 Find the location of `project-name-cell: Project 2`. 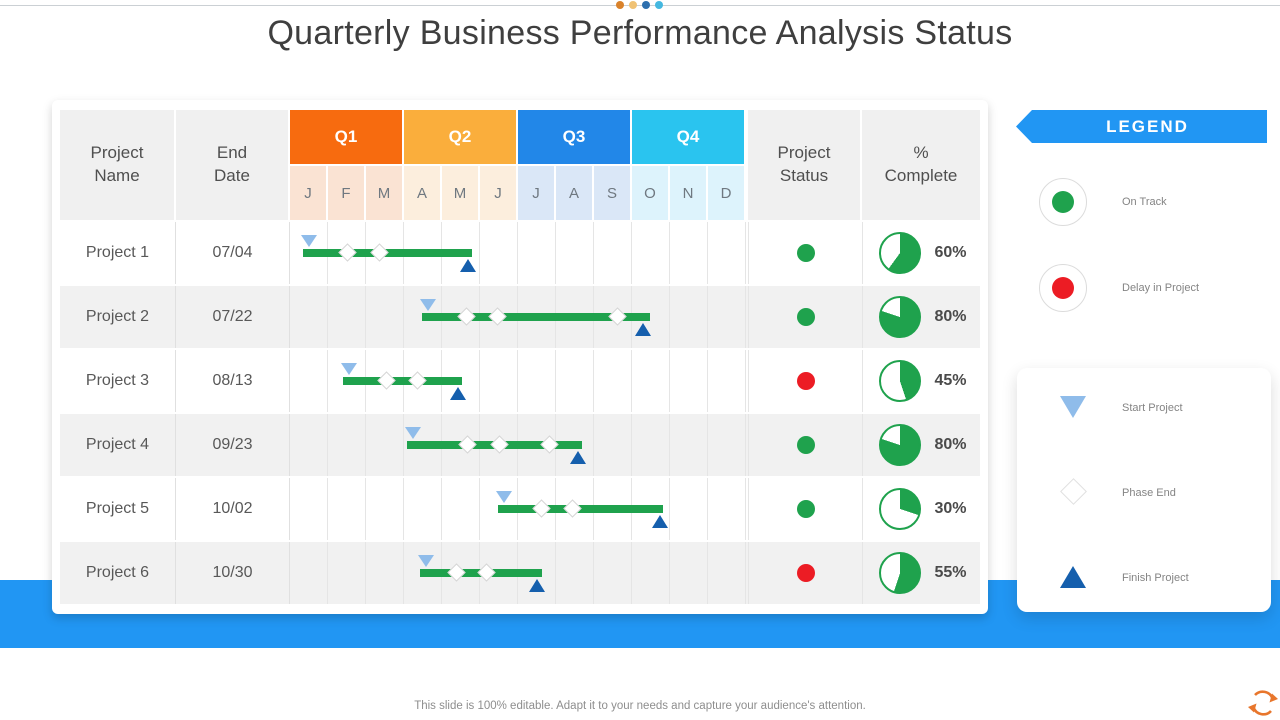

project-name-cell: Project 2 is located at coordinates (118, 317).